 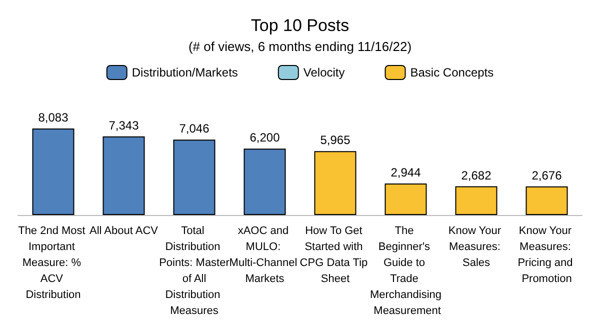 What do you see at coordinates (264, 255) in the screenshot?
I see `x-tick-label: xAOC and MULO: Multi-Channel Markets` at bounding box center [264, 255].